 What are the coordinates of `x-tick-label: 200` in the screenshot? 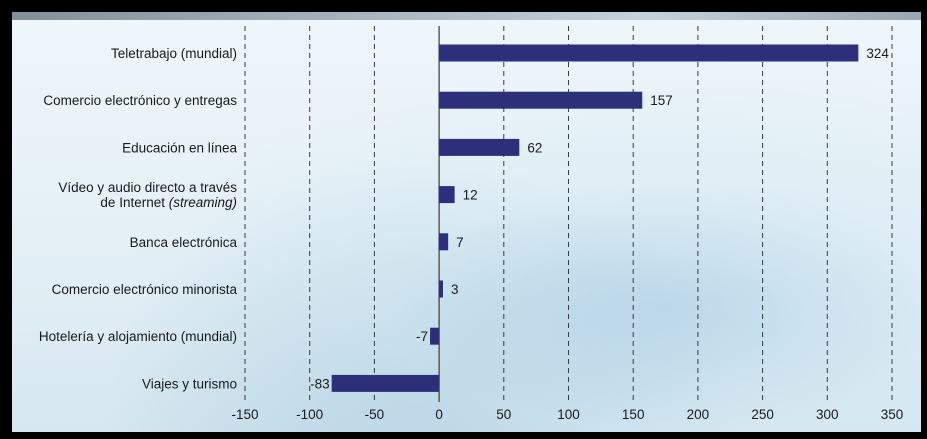 It's located at (698, 414).